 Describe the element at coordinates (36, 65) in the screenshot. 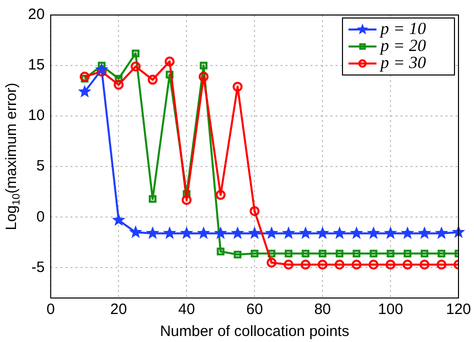

I see `y-tick-label: 15` at that location.